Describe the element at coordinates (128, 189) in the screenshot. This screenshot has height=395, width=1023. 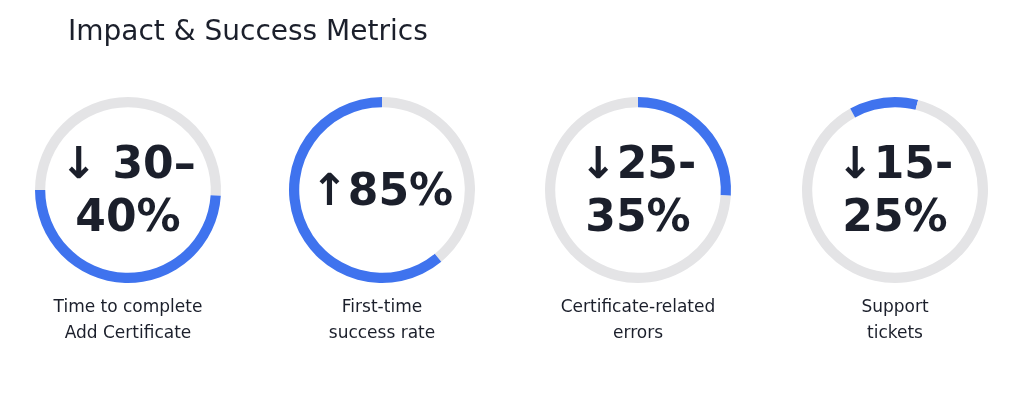
I see `text: ↓ 30–40%` at that location.